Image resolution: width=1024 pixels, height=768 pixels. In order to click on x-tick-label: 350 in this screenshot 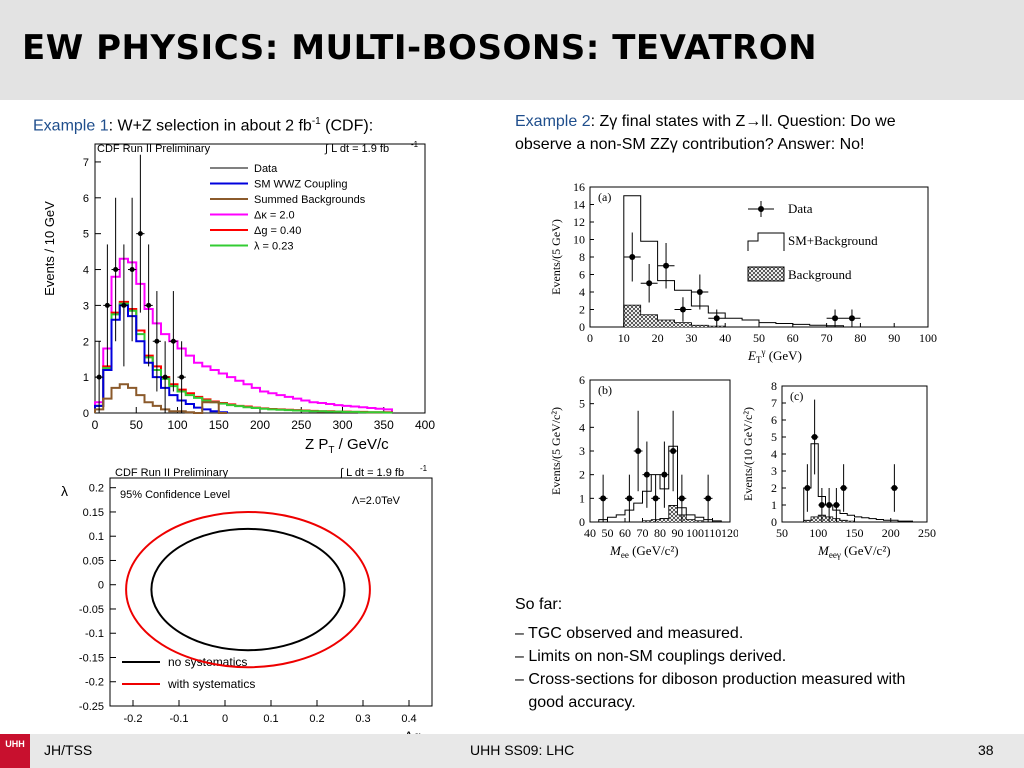, I will do `click(384, 425)`.